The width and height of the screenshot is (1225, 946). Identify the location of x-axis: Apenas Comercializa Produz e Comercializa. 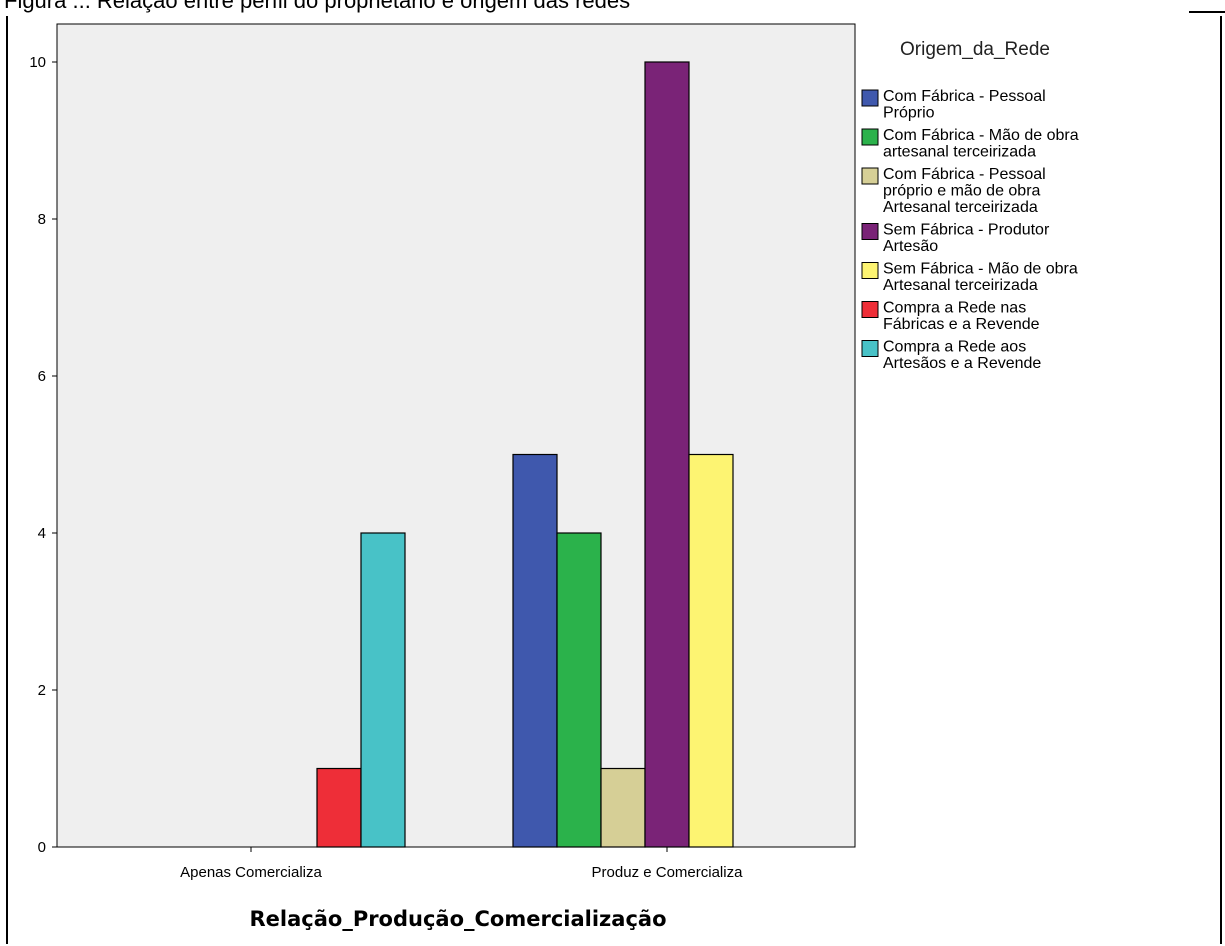
(461, 864).